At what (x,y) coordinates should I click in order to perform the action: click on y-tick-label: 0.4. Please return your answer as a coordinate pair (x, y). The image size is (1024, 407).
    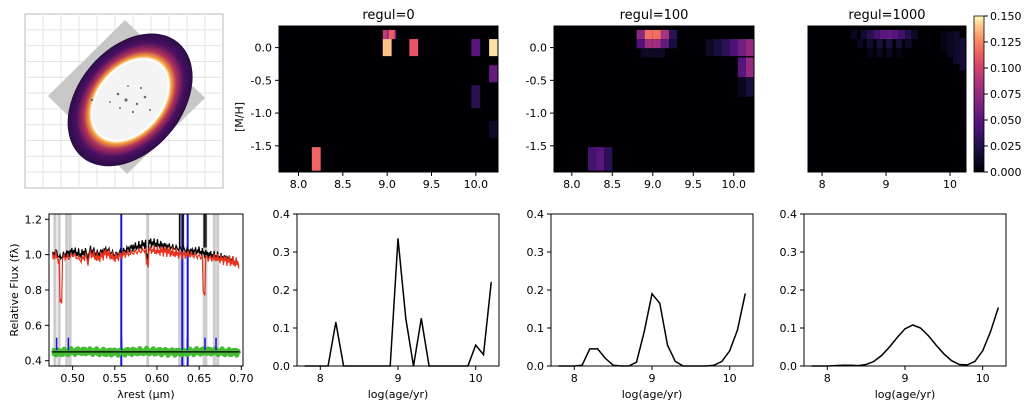
    Looking at the image, I should click on (34, 361).